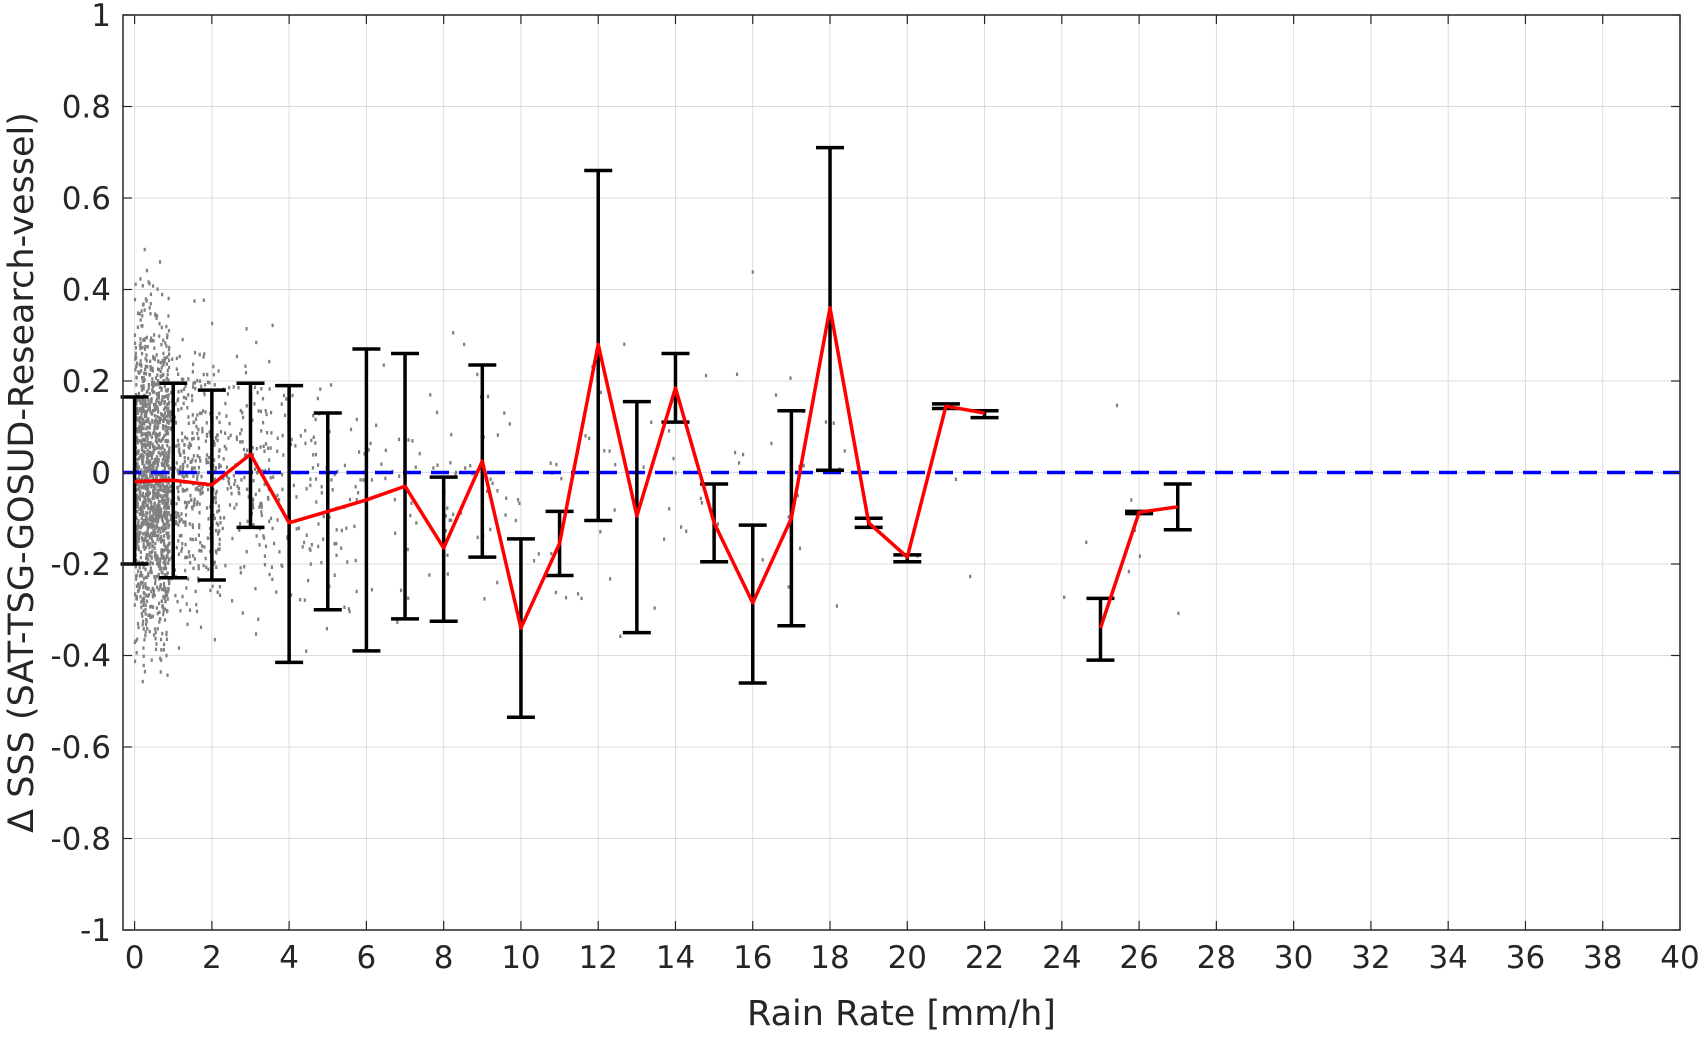 The height and width of the screenshot is (1040, 1706). What do you see at coordinates (1525, 958) in the screenshot?
I see `x-tick-label: 36` at bounding box center [1525, 958].